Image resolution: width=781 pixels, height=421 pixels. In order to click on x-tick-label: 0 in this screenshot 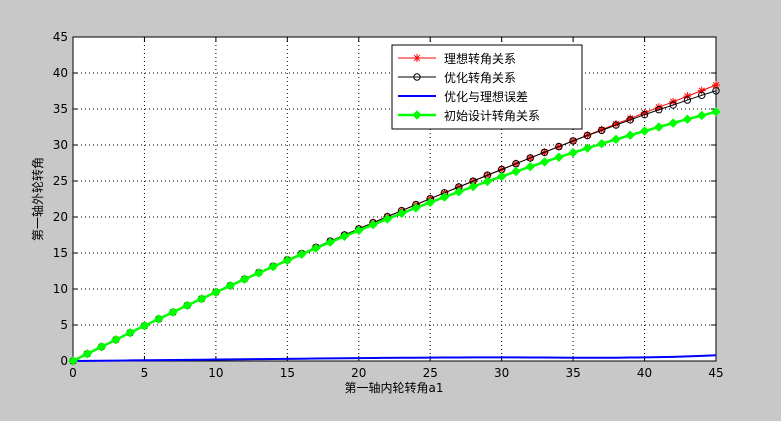, I will do `click(73, 373)`.